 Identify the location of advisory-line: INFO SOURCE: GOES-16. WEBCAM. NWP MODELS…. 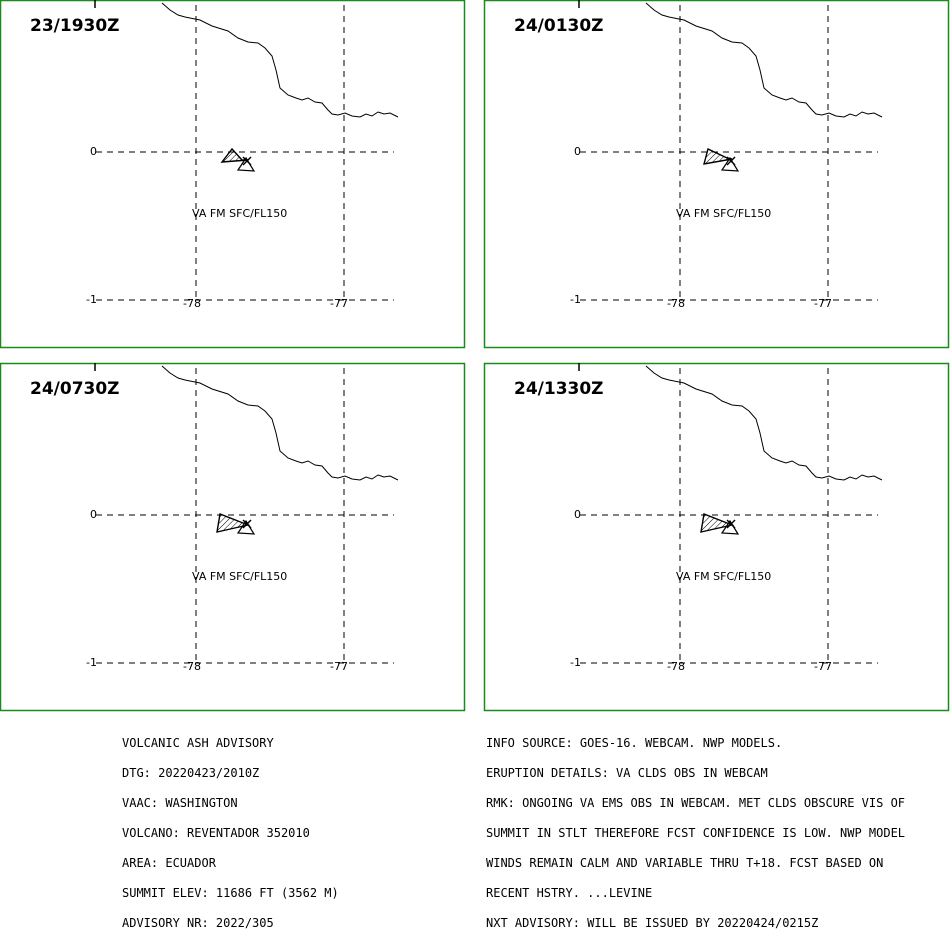
(634, 743).